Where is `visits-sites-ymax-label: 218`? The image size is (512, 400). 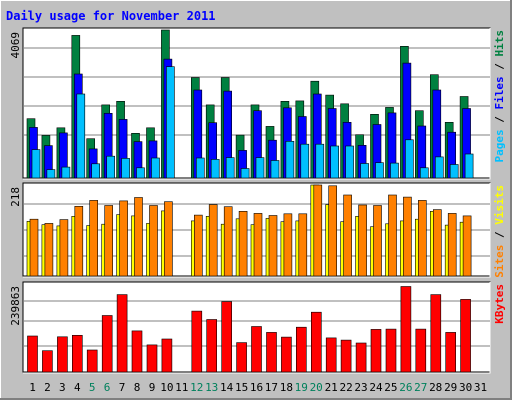
visits-sites-ymax-label: 218 is located at coordinates (15, 197).